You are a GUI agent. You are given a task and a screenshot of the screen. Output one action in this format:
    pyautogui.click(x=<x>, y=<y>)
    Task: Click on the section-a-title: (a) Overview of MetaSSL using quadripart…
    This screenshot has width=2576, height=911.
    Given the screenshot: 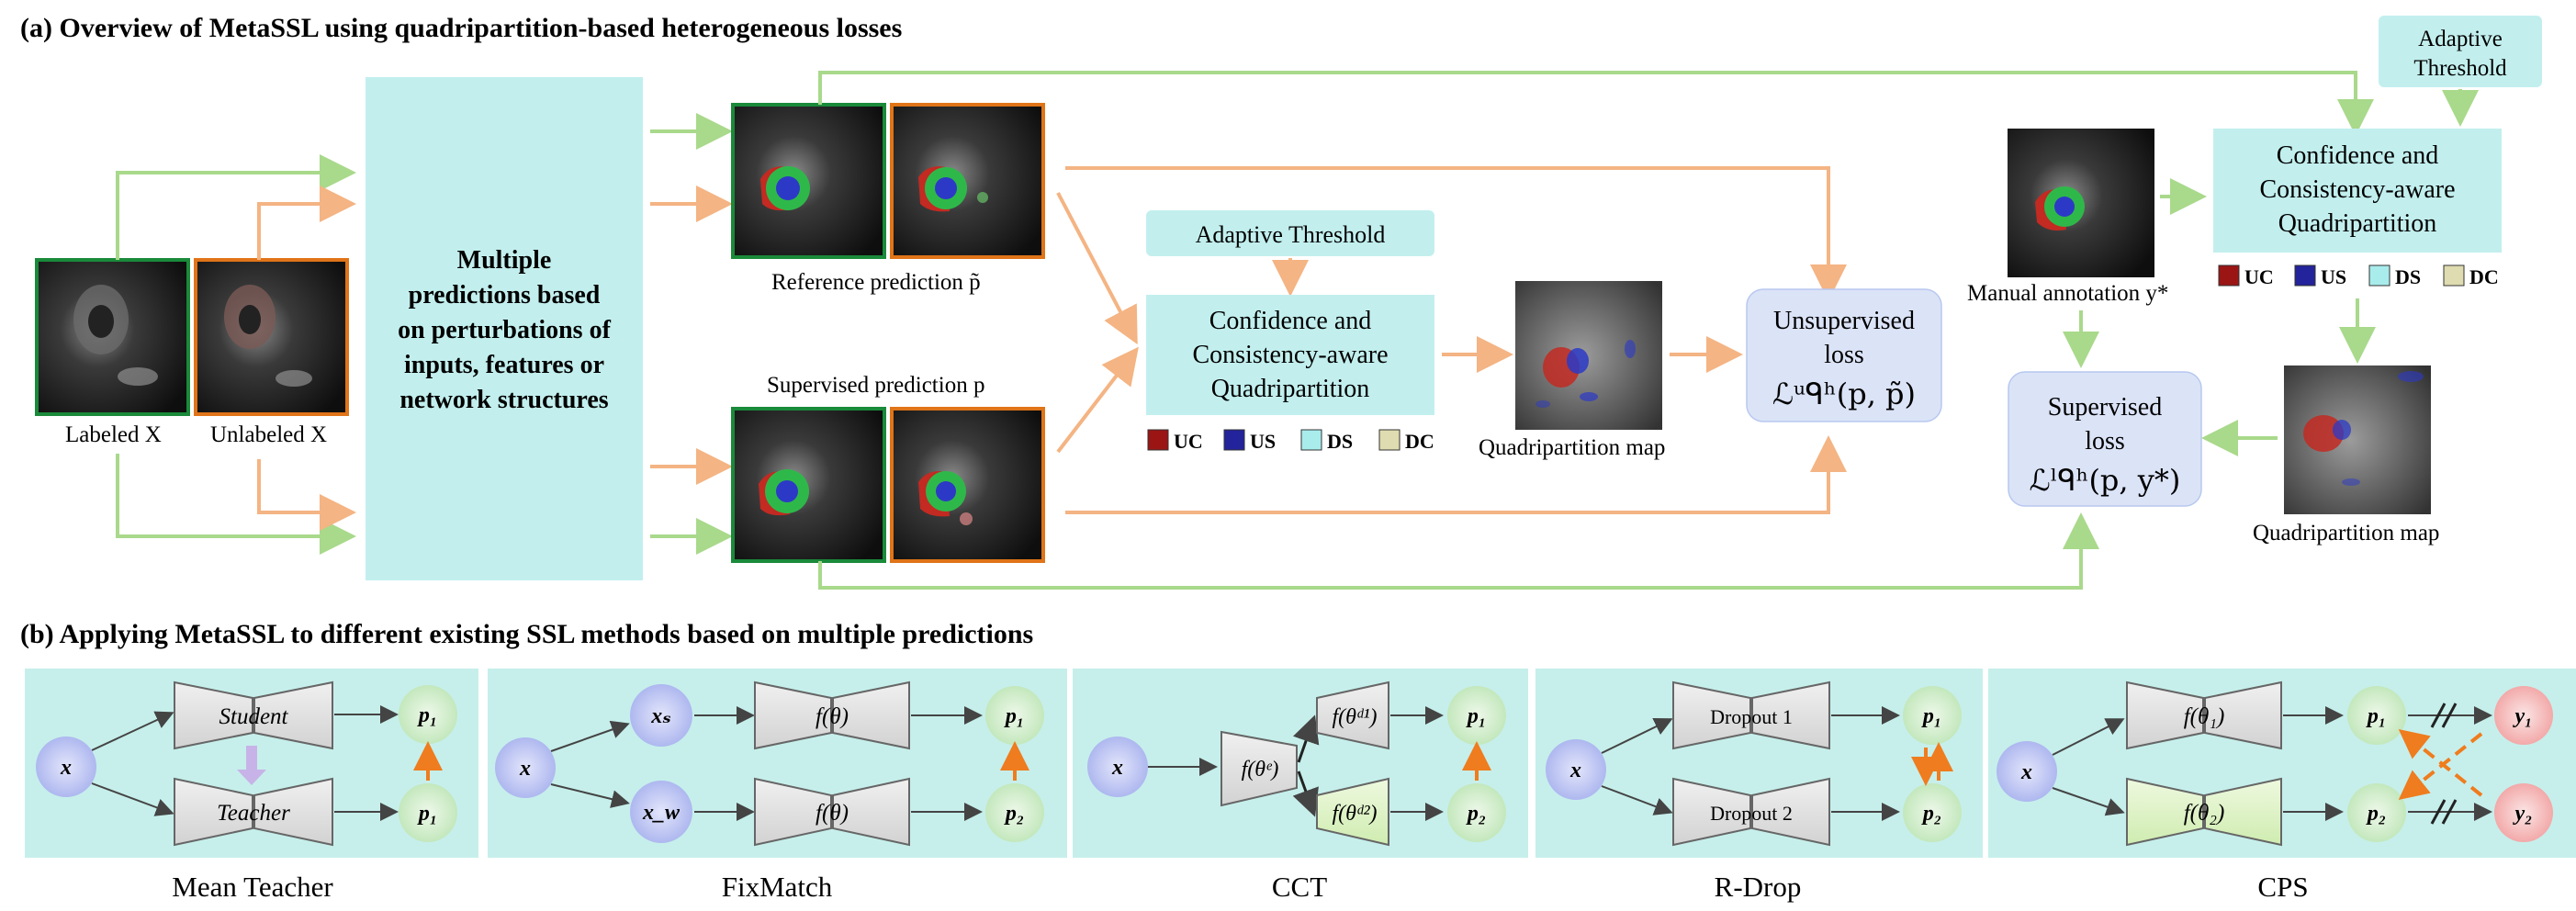 What is the action you would take?
    pyautogui.click(x=461, y=28)
    